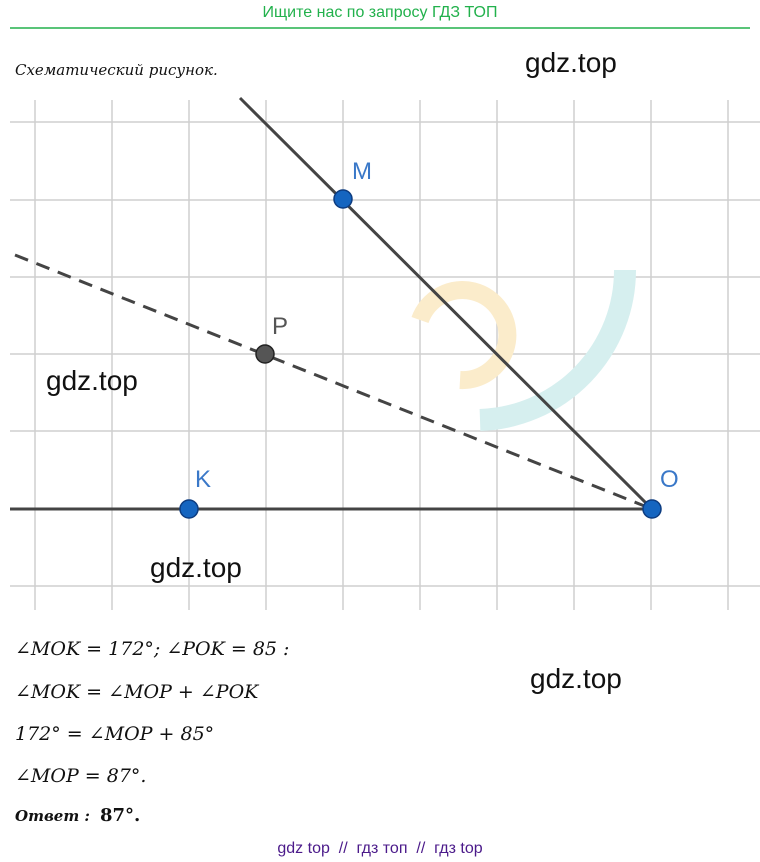 The height and width of the screenshot is (862, 760). I want to click on footer-links: gdz top // гдз топ // гдз top, so click(379, 848).